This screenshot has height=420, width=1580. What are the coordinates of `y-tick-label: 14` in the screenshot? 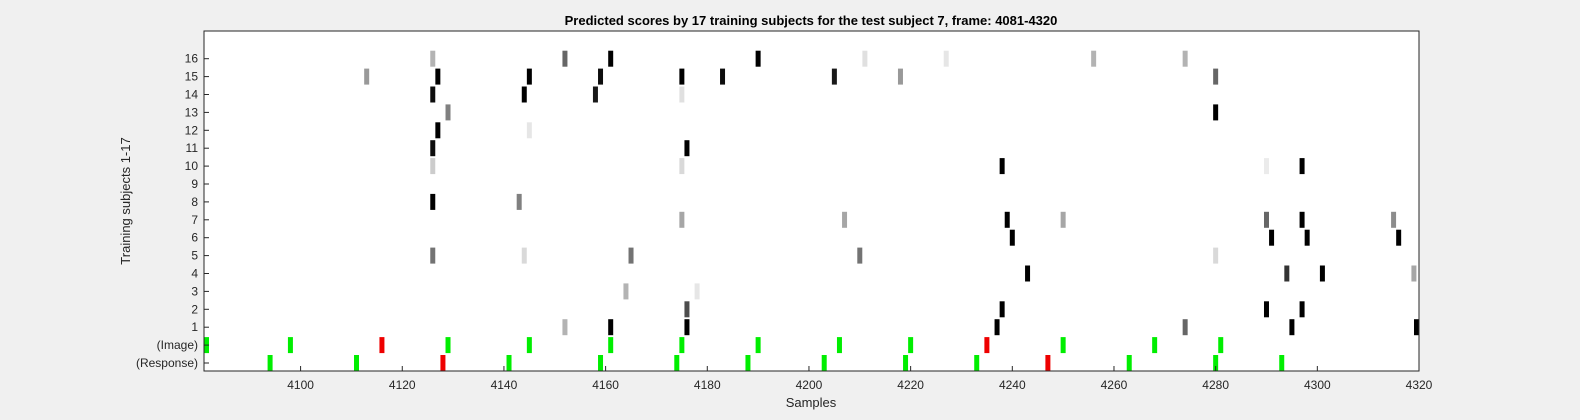 It's located at (192, 95).